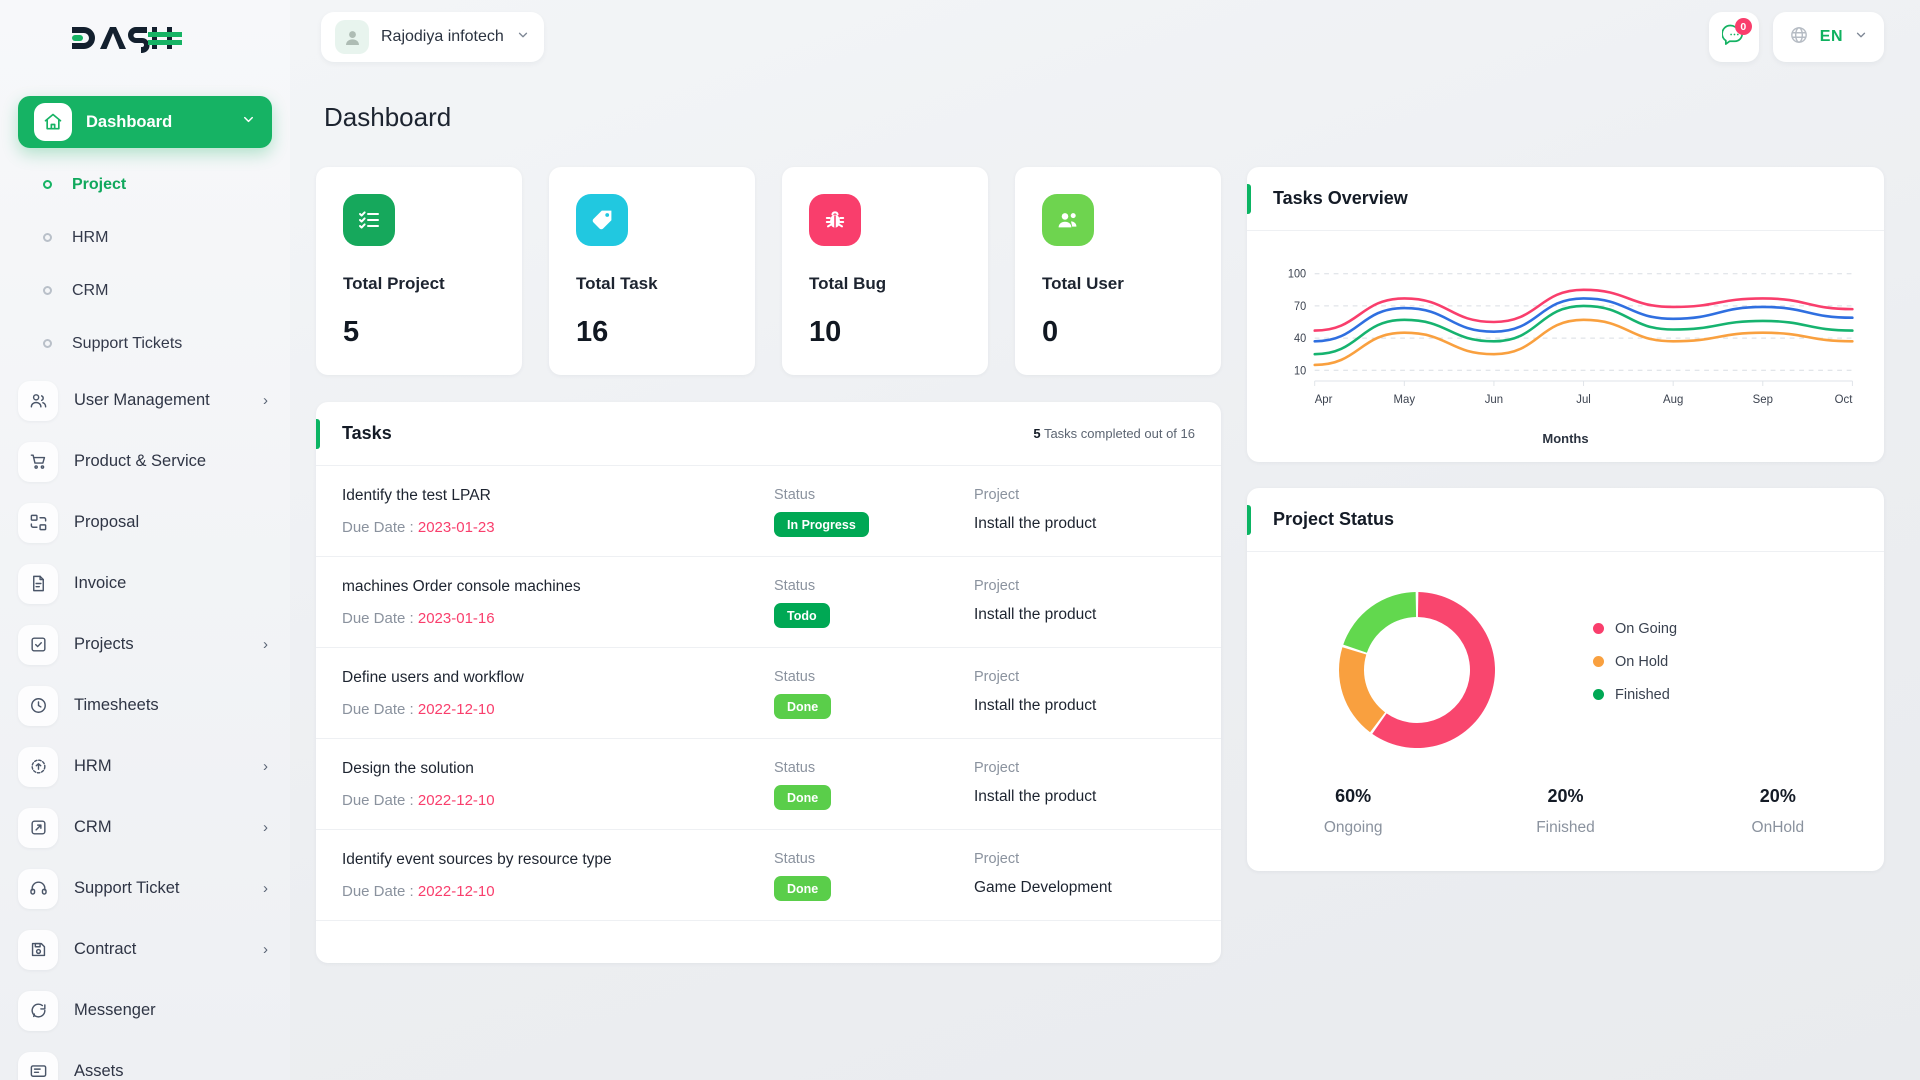  What do you see at coordinates (456, 618) in the screenshot?
I see `due-date: 2023-01-16` at bounding box center [456, 618].